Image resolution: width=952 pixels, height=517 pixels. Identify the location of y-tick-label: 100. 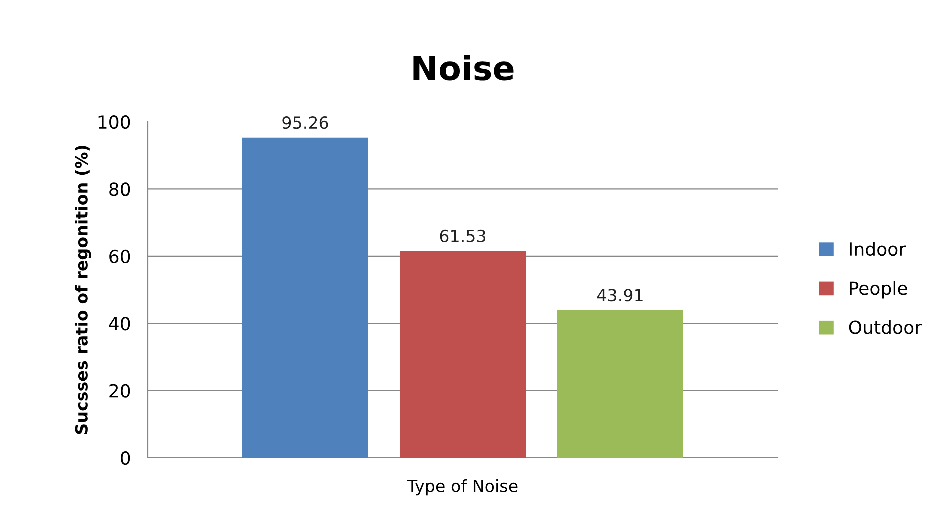
(114, 122).